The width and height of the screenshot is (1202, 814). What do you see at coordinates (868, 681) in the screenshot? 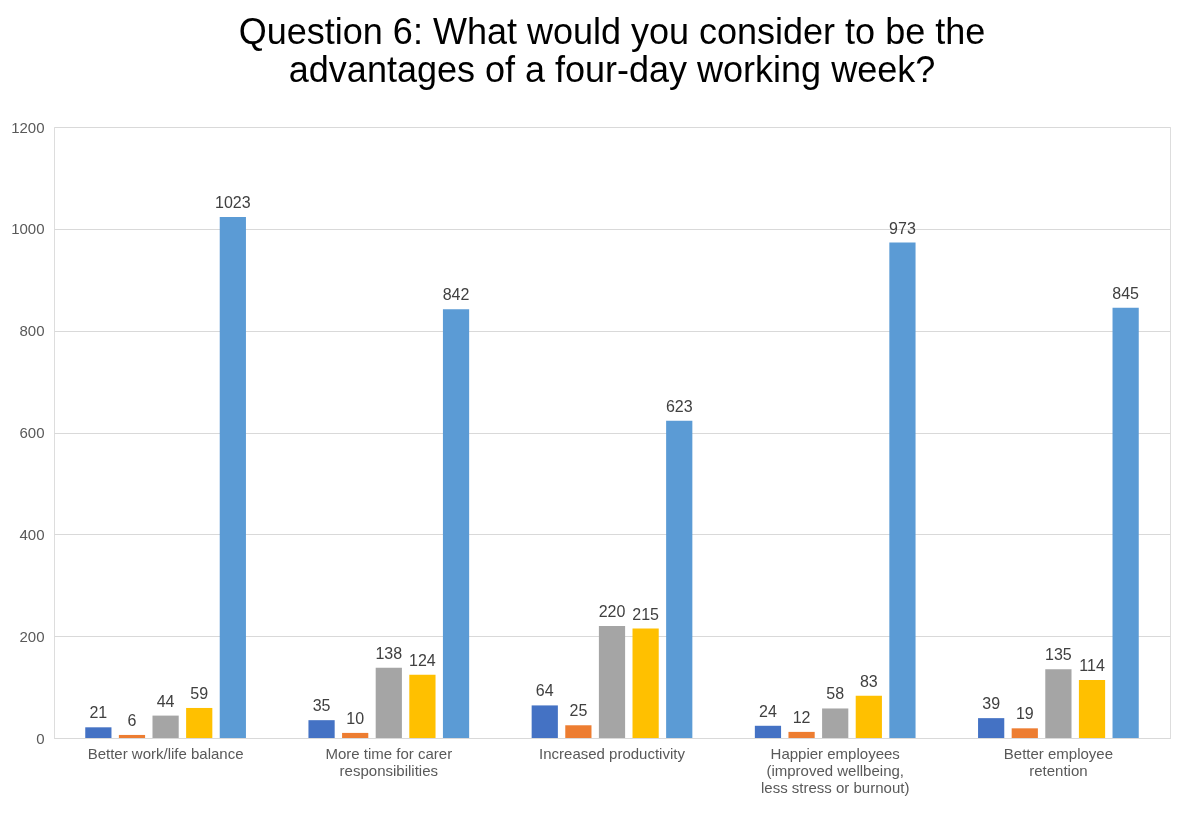
I see `data-label: 83` at bounding box center [868, 681].